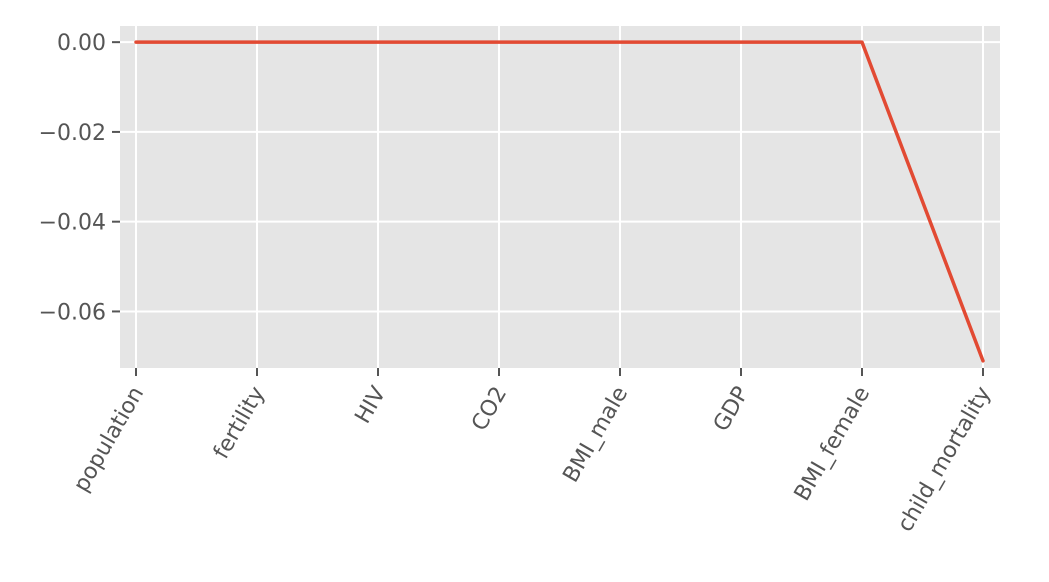 This screenshot has height=582, width=1049. Describe the element at coordinates (595, 435) in the screenshot. I see `x-tick-label: BMI_male` at that location.